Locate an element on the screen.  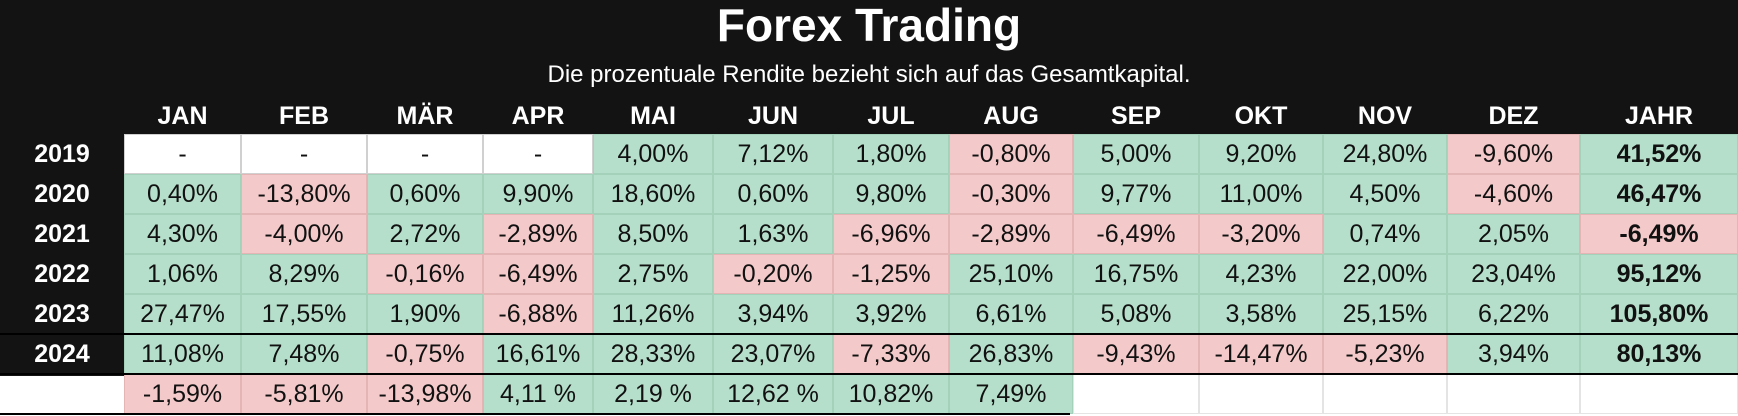
monthly-return-cell: -6,96% is located at coordinates (891, 234).